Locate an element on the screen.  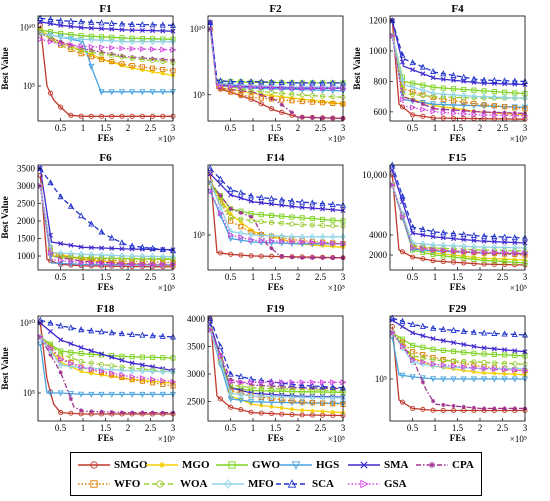
legend-item-woa: WOA is located at coordinates (175, 484).